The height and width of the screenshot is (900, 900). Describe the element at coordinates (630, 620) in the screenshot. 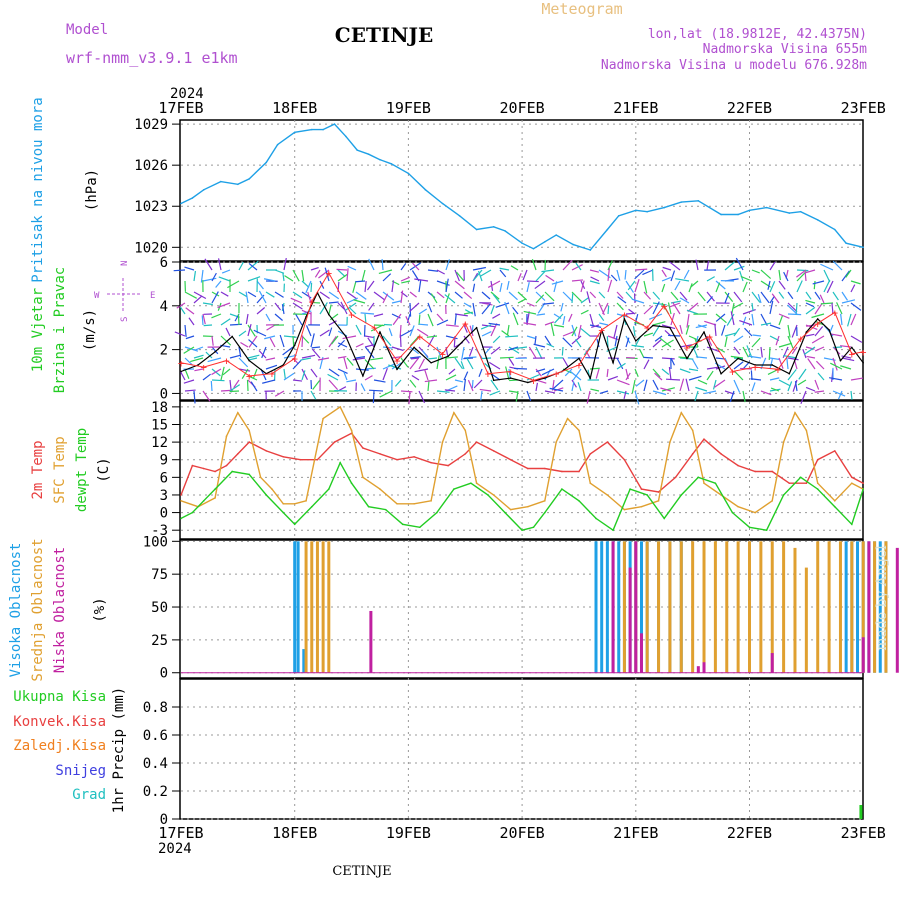

I see `cloud-low-bar` at that location.